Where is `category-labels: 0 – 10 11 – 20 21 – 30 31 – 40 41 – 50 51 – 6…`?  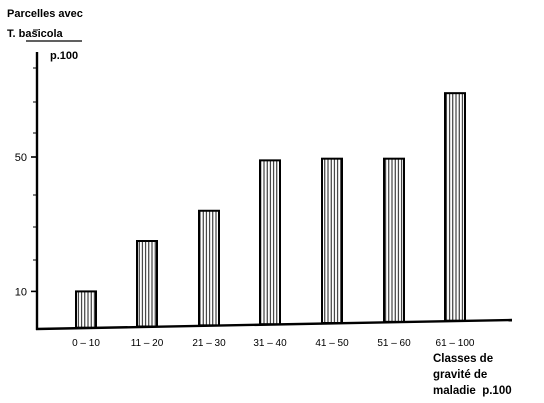 category-labels: 0 – 10 11 – 20 21 – 30 31 – 40 41 – 50 51 – 6… is located at coordinates (273, 343).